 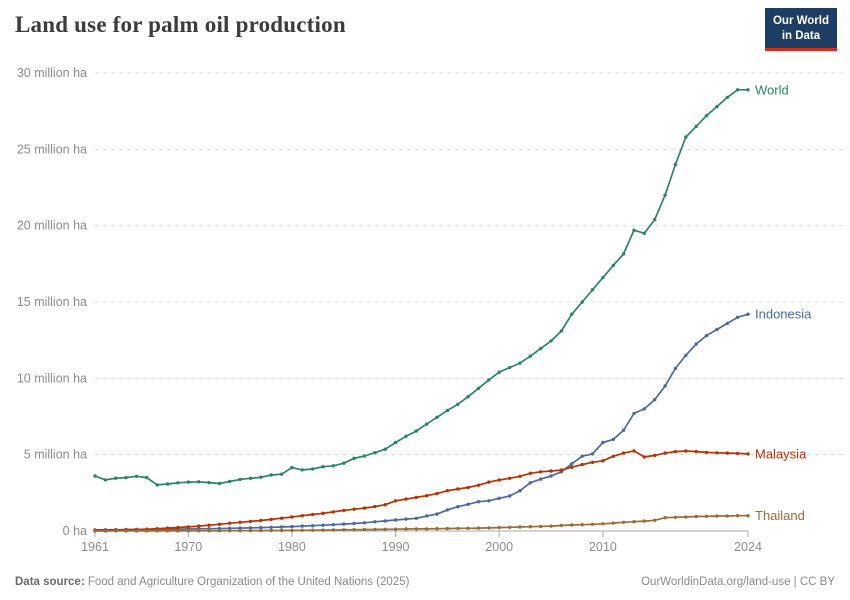 What do you see at coordinates (592, 290) in the screenshot?
I see `data-point-world-2009` at bounding box center [592, 290].